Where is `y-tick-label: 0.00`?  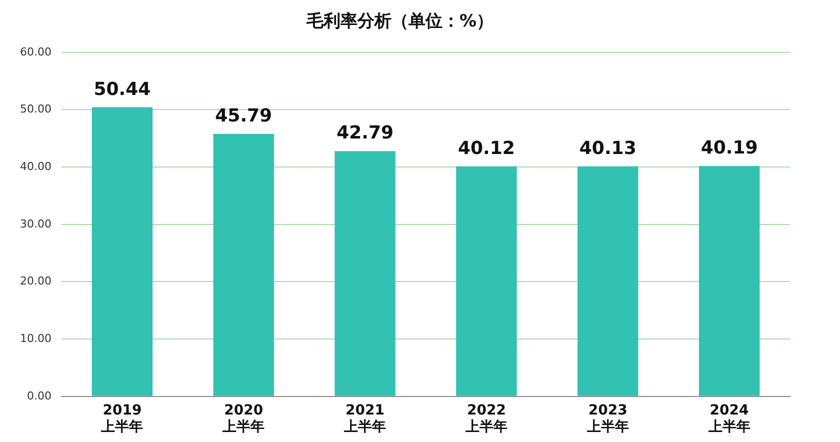
y-tick-label: 0.00 is located at coordinates (39, 395).